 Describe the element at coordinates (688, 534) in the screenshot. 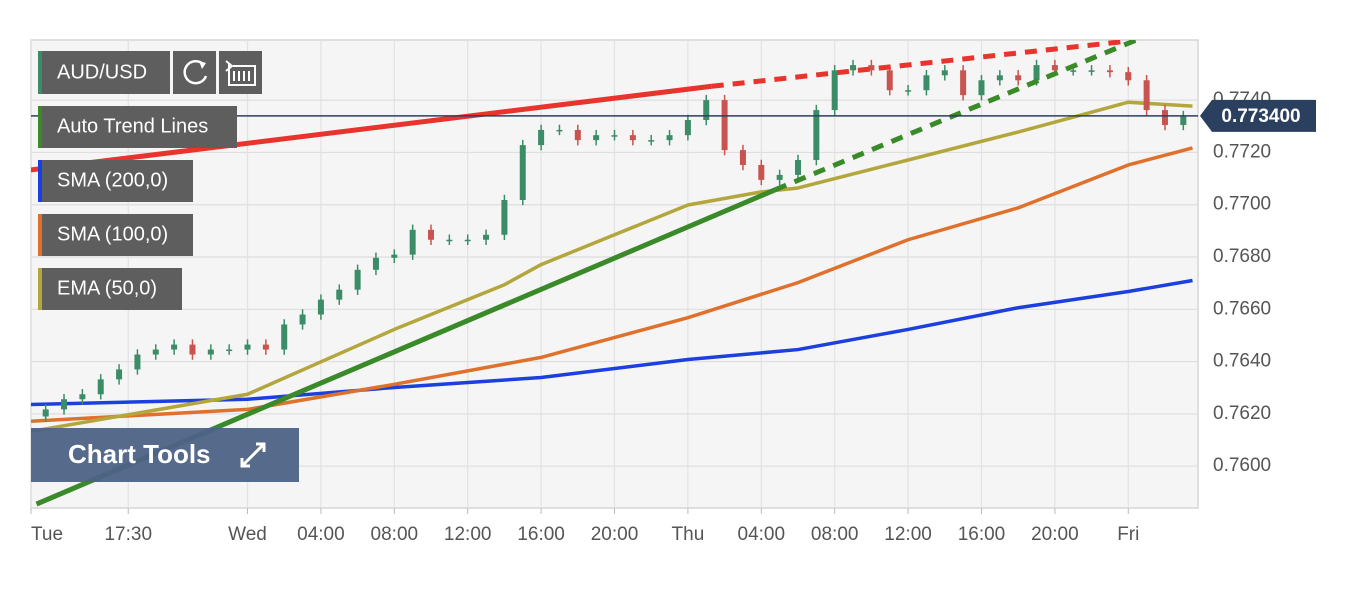

I see `x-tick-label: Thu` at that location.